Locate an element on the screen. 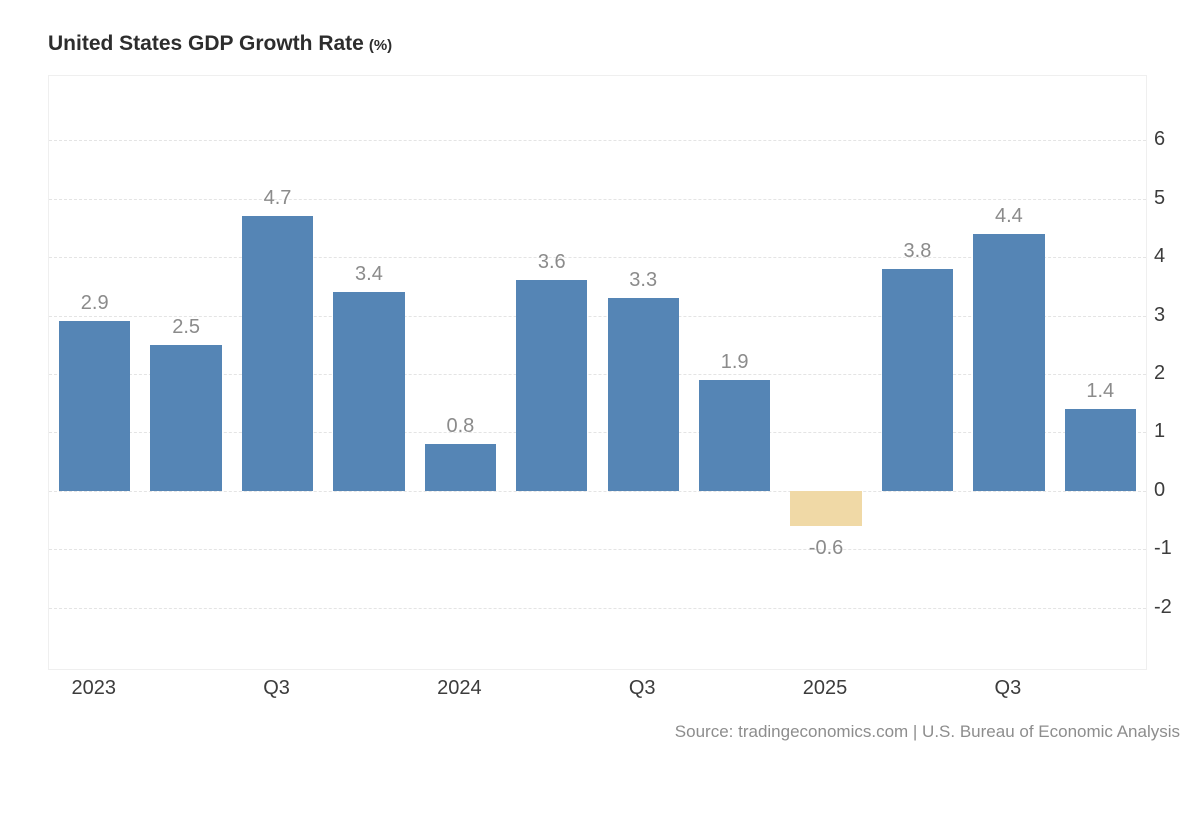 The image size is (1200, 820). bar-value-label: 3.8 is located at coordinates (917, 250).